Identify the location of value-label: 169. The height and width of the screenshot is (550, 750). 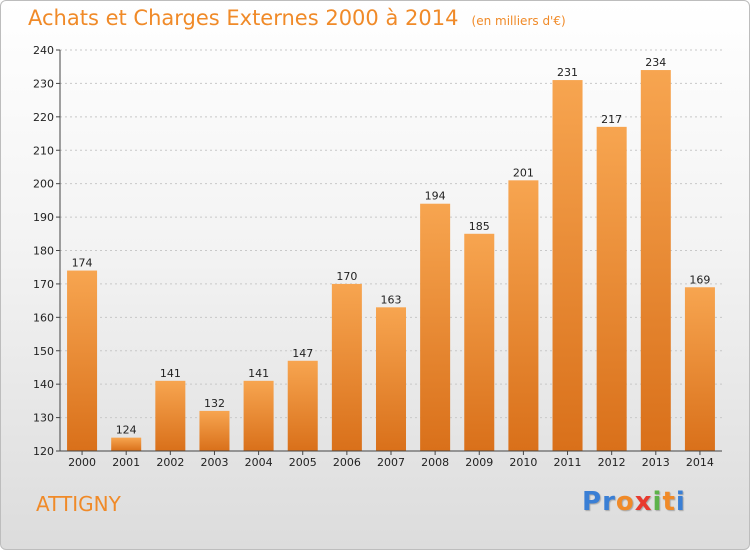
(699, 279).